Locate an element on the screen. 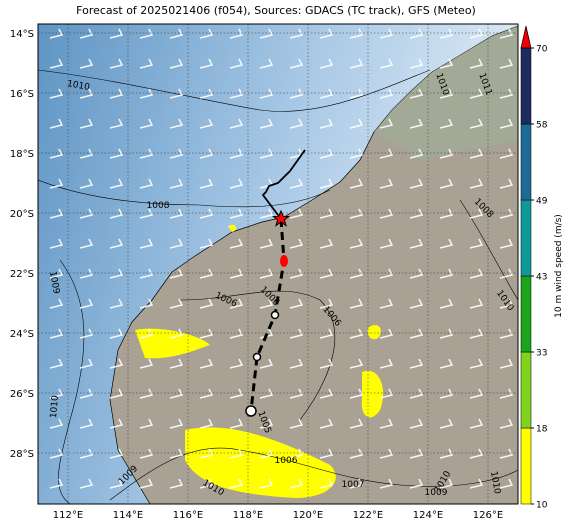 Image resolution: width=574 pixels, height=532 pixels. x-tick-label: 122°E is located at coordinates (368, 515).